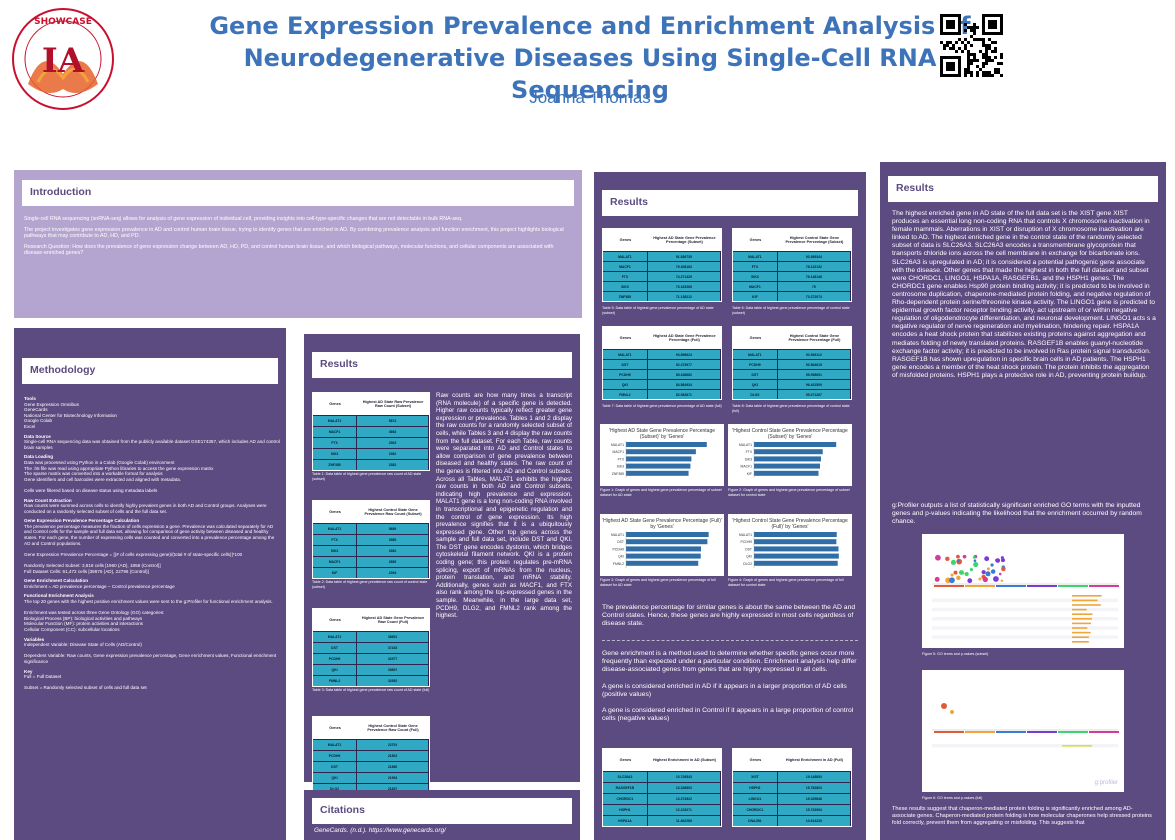  What do you see at coordinates (393, 421) in the screenshot?
I see `table-cell: 5874` at bounding box center [393, 421].